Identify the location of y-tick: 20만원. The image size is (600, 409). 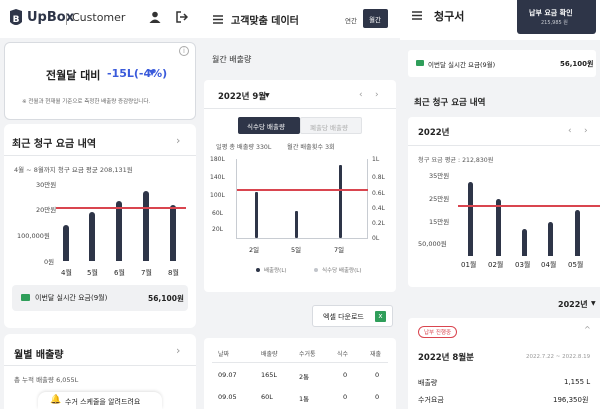
(46, 210).